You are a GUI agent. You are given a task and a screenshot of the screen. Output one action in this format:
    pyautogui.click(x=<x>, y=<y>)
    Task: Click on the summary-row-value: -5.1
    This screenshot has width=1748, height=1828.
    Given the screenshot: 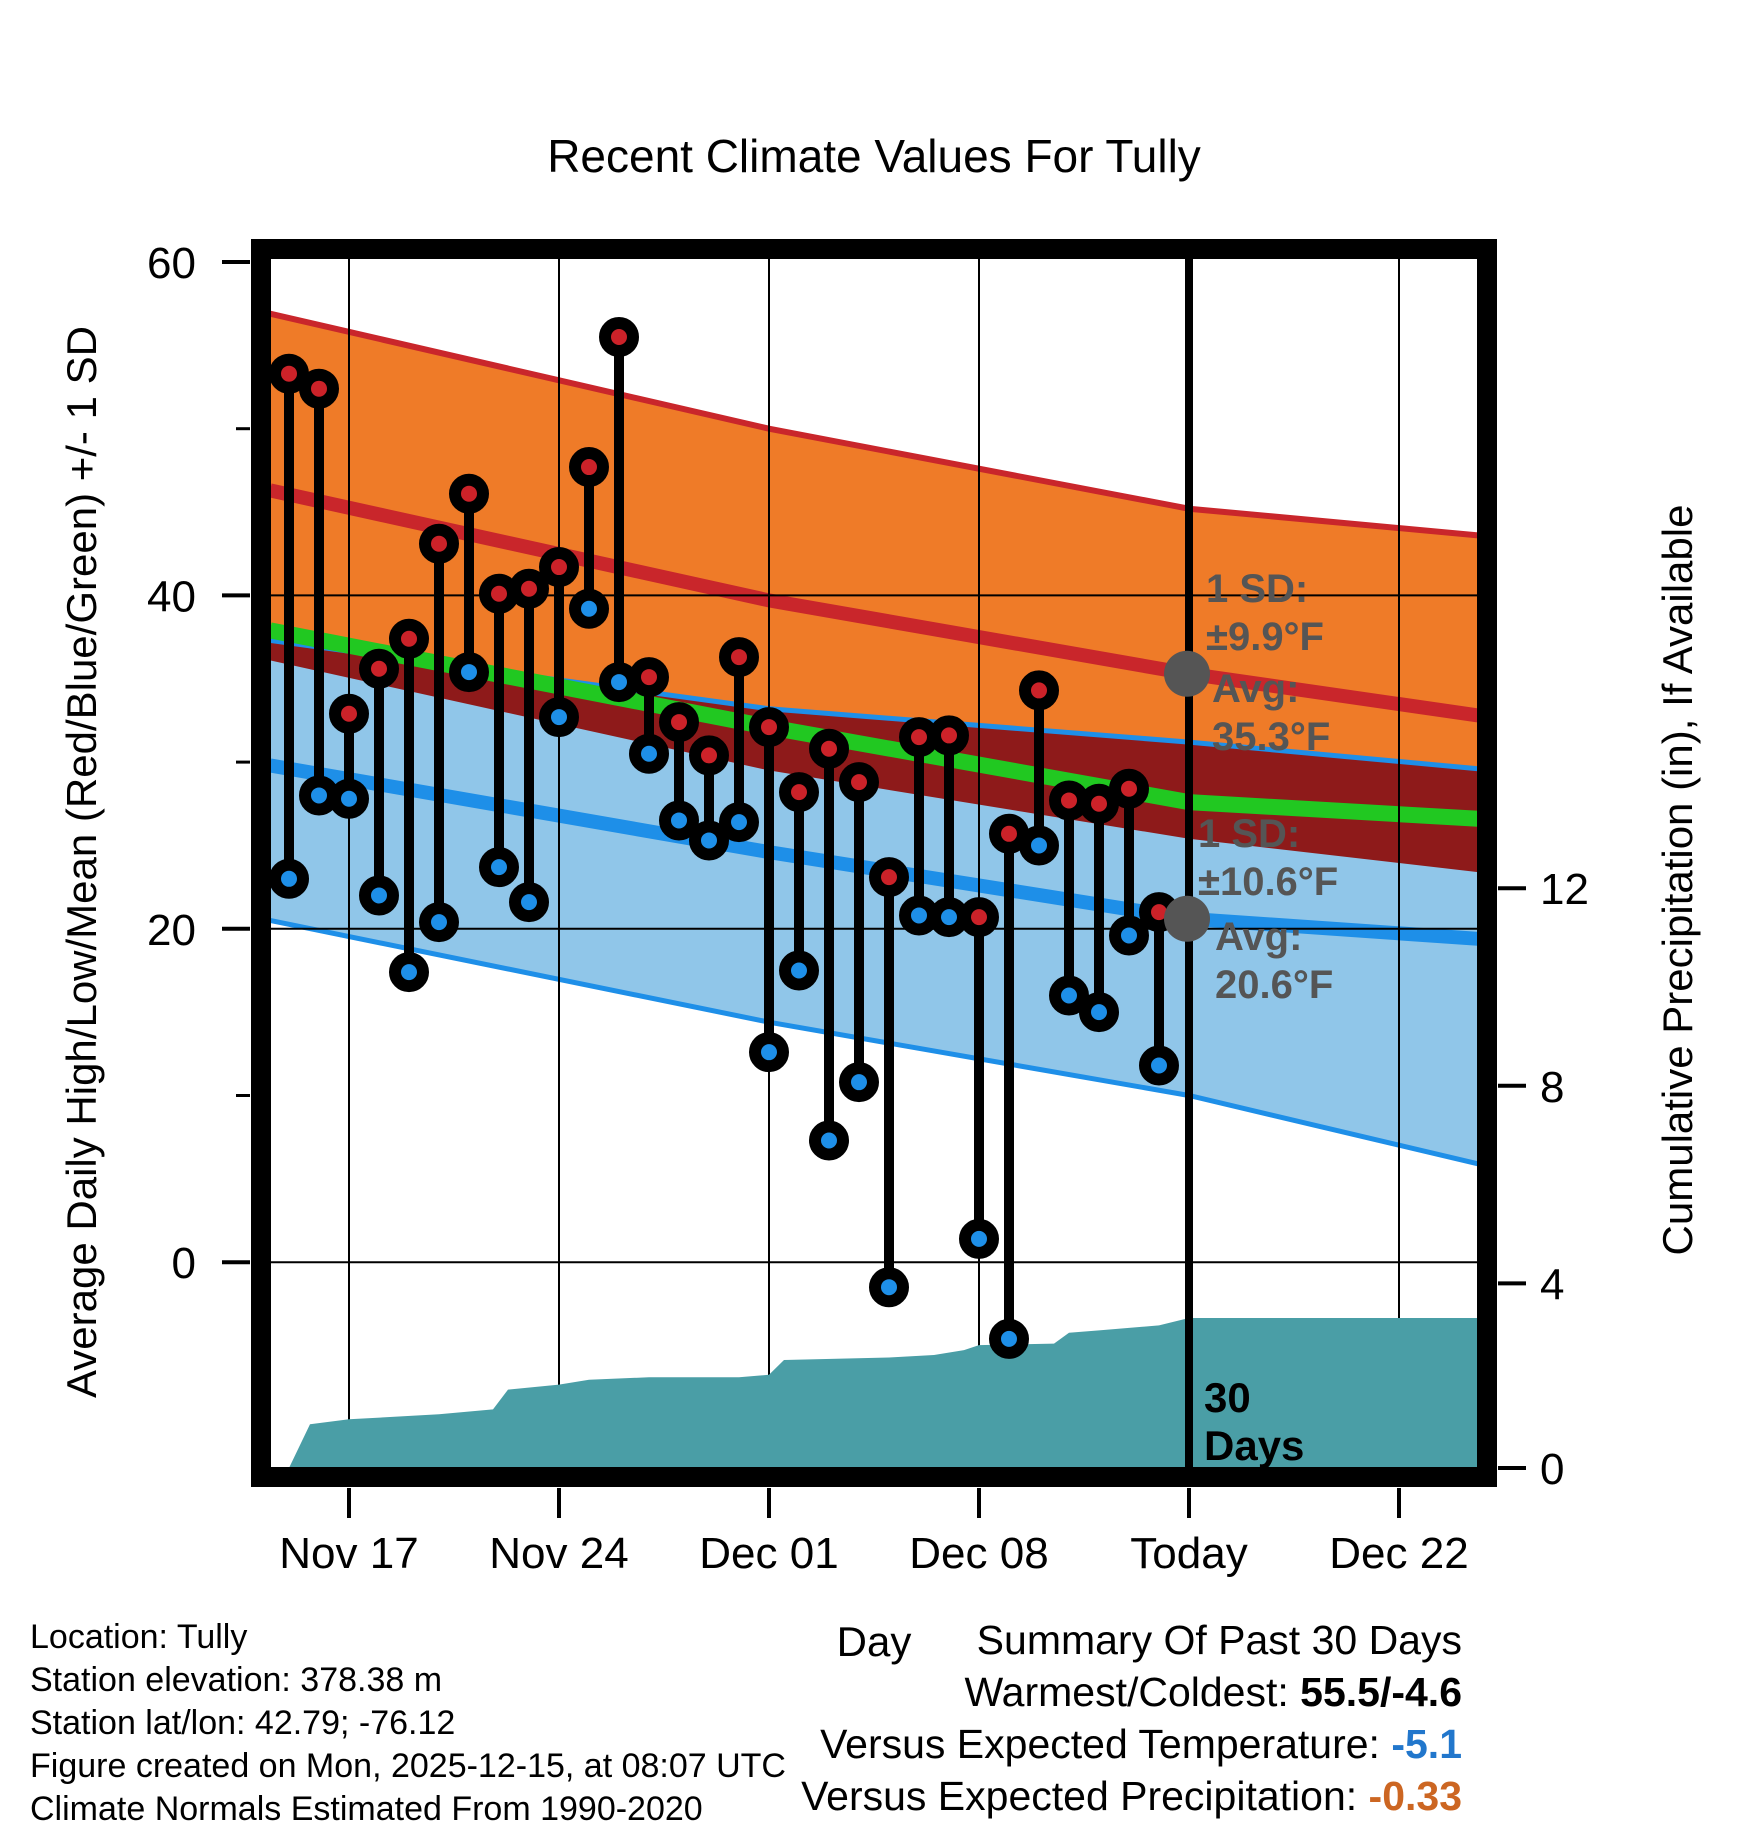 What is the action you would take?
    pyautogui.click(x=1426, y=1744)
    